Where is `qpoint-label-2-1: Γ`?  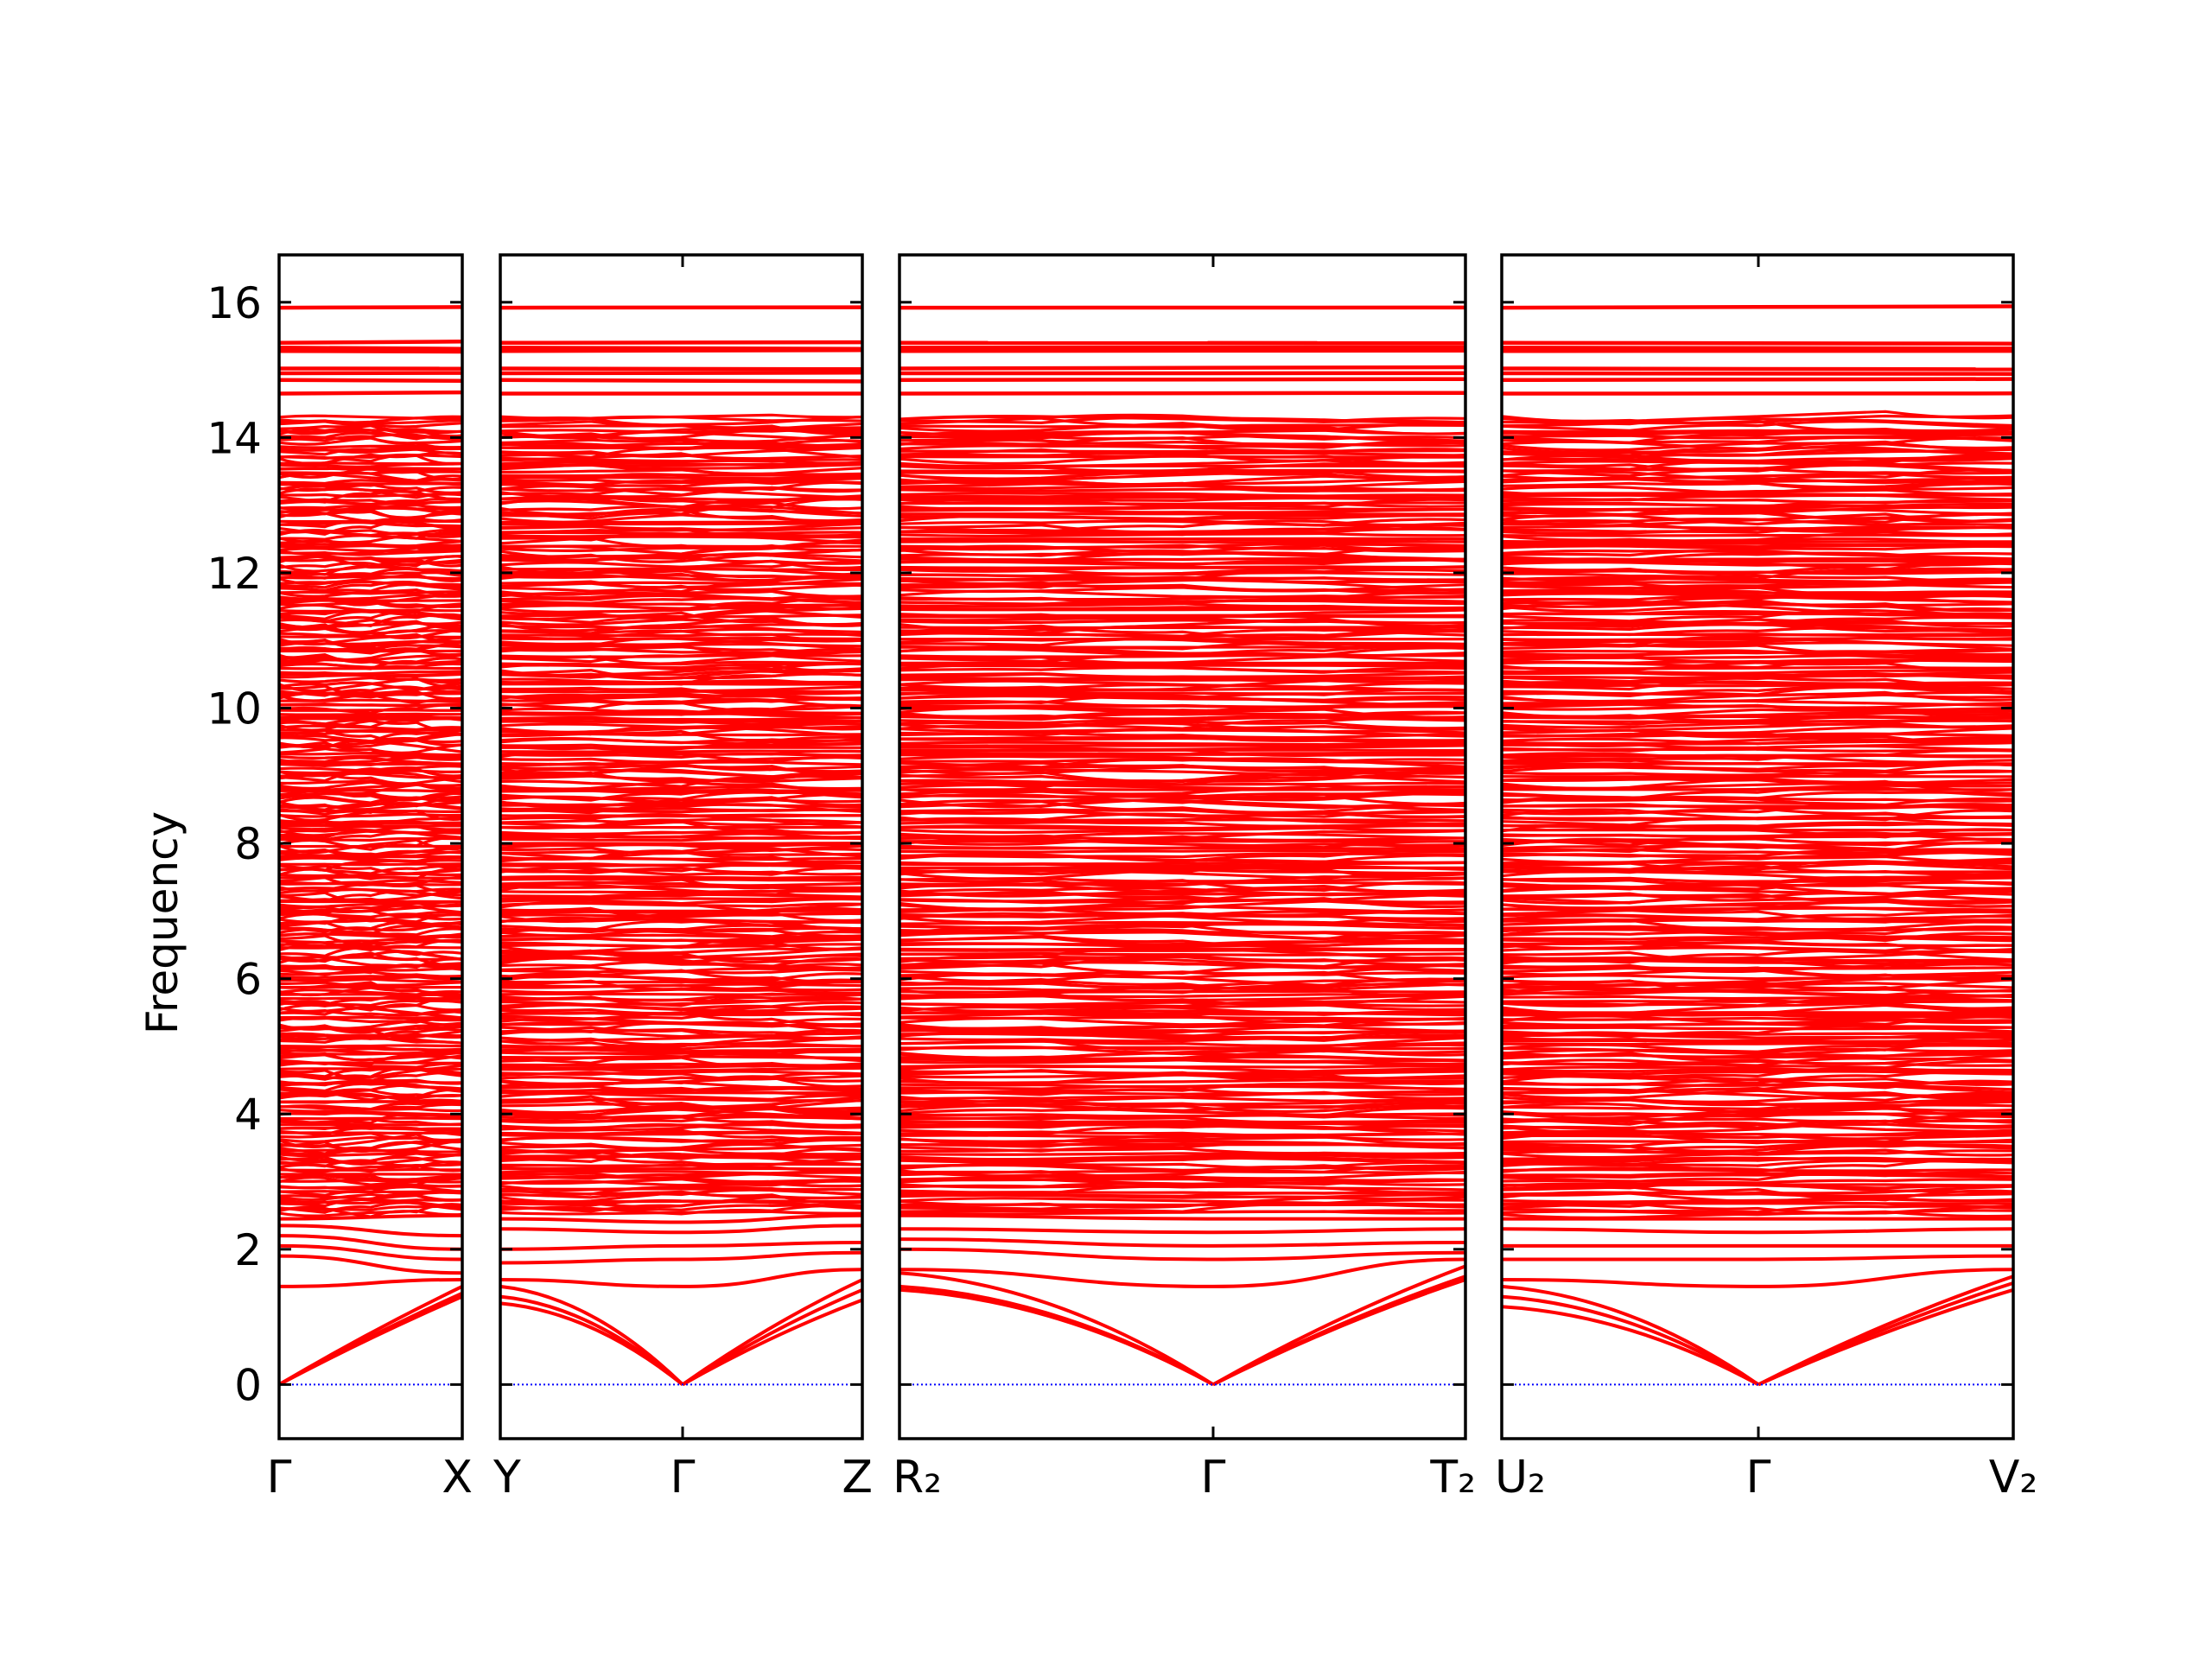
qpoint-label-2-1: Γ is located at coordinates (1213, 1477).